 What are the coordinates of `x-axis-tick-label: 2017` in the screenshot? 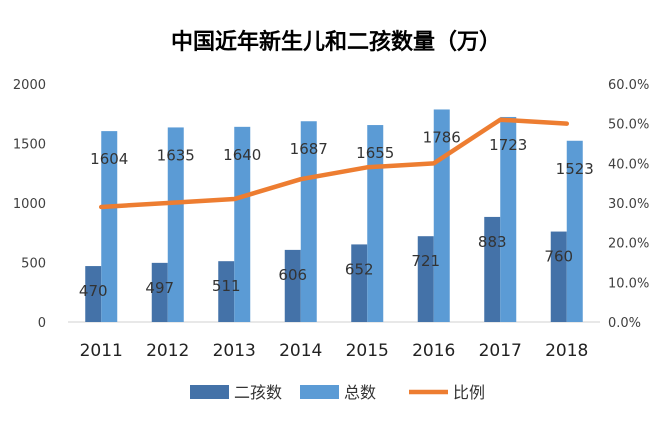 It's located at (500, 351).